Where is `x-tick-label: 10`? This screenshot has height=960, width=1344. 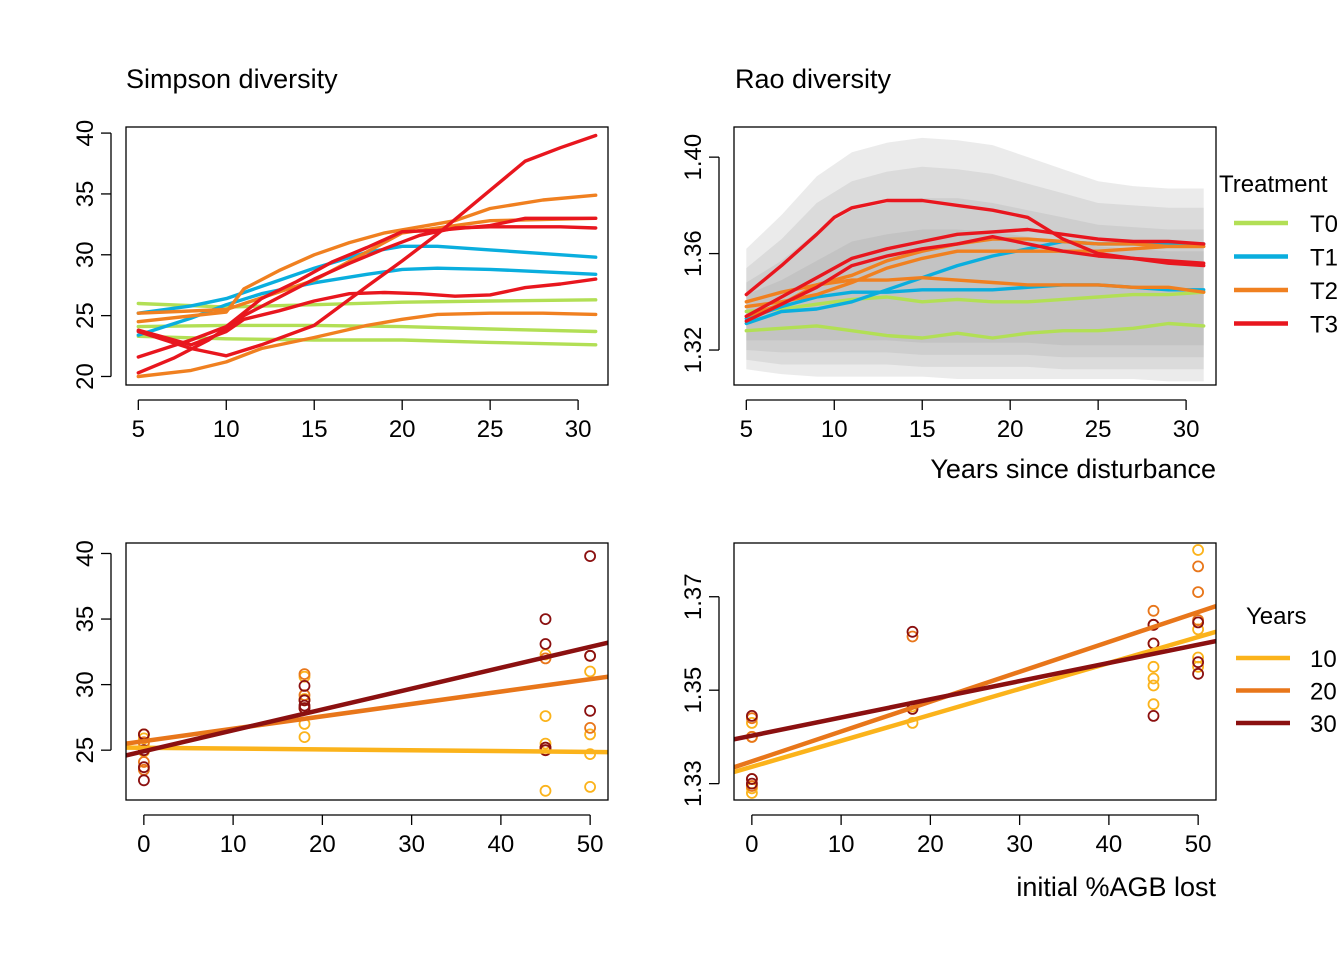
x-tick-label: 10 is located at coordinates (834, 429).